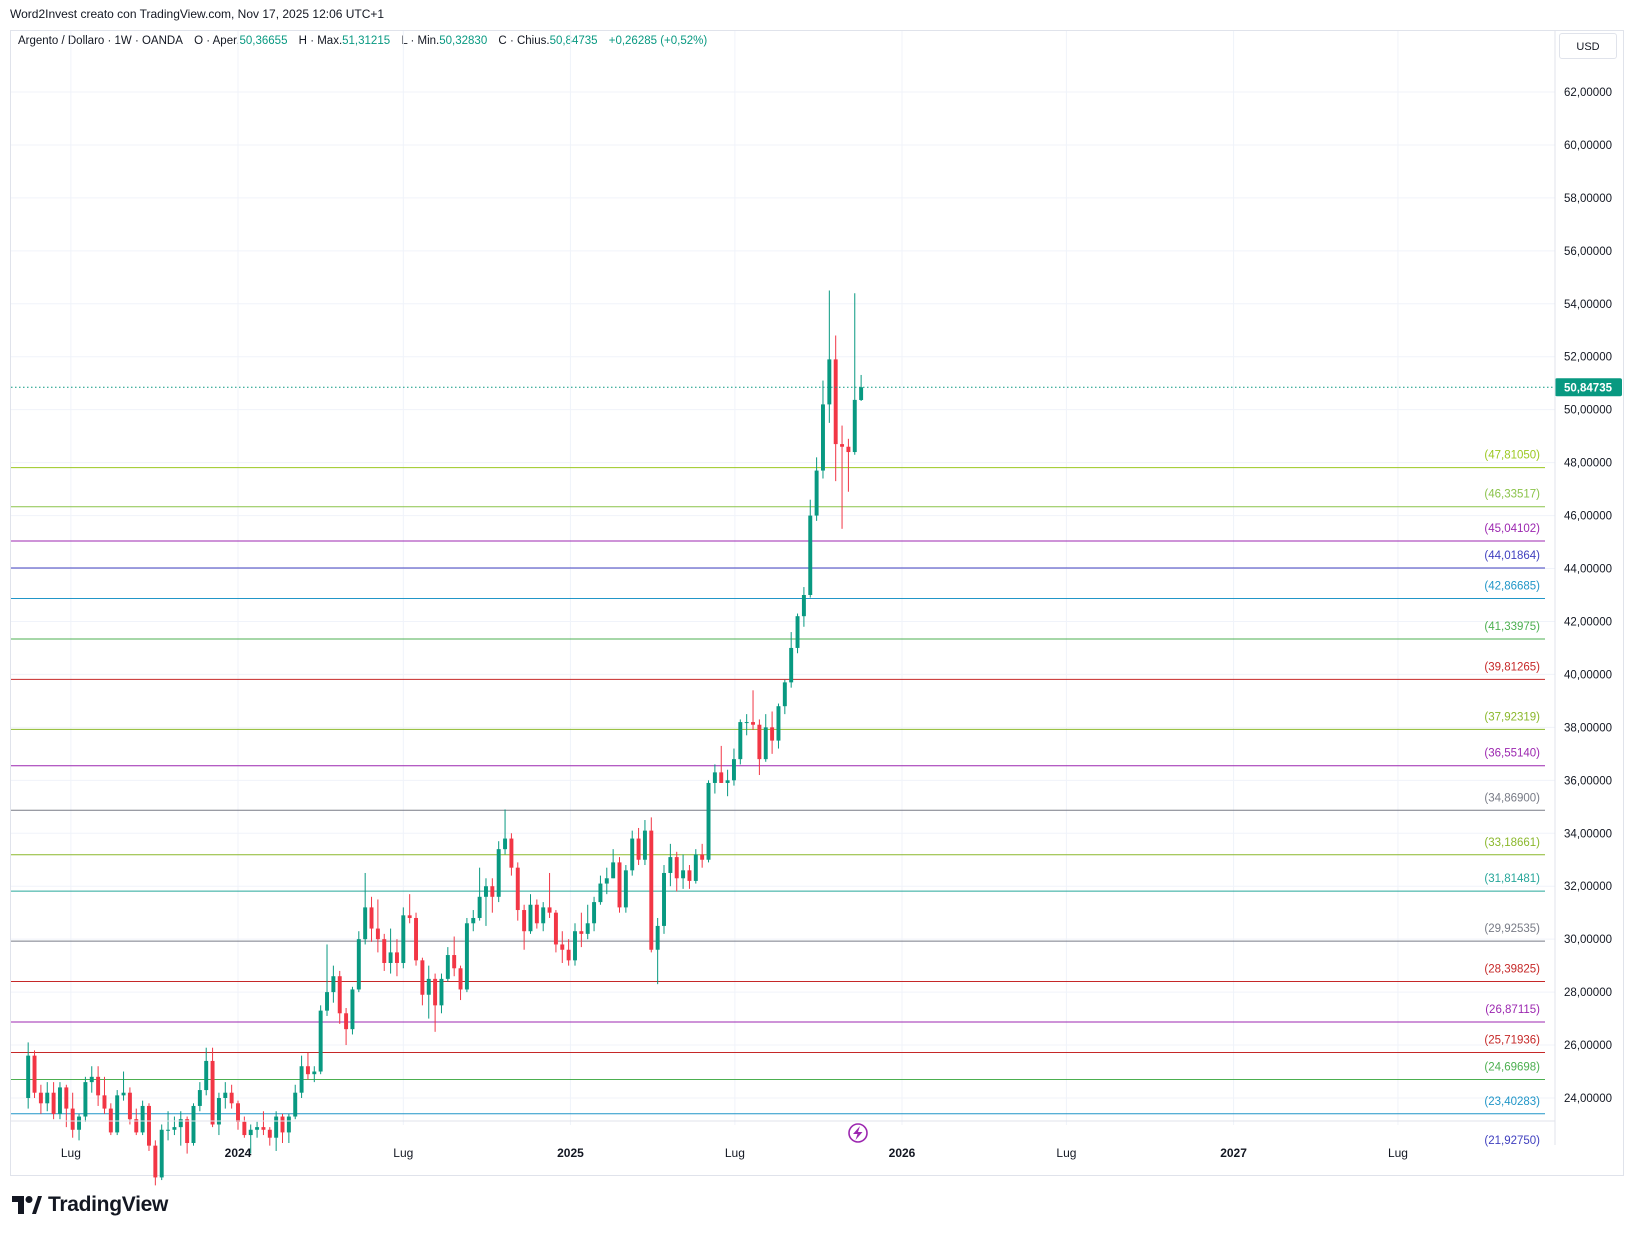 This screenshot has width=1633, height=1234. I want to click on low-value: 50,32830, so click(463, 41).